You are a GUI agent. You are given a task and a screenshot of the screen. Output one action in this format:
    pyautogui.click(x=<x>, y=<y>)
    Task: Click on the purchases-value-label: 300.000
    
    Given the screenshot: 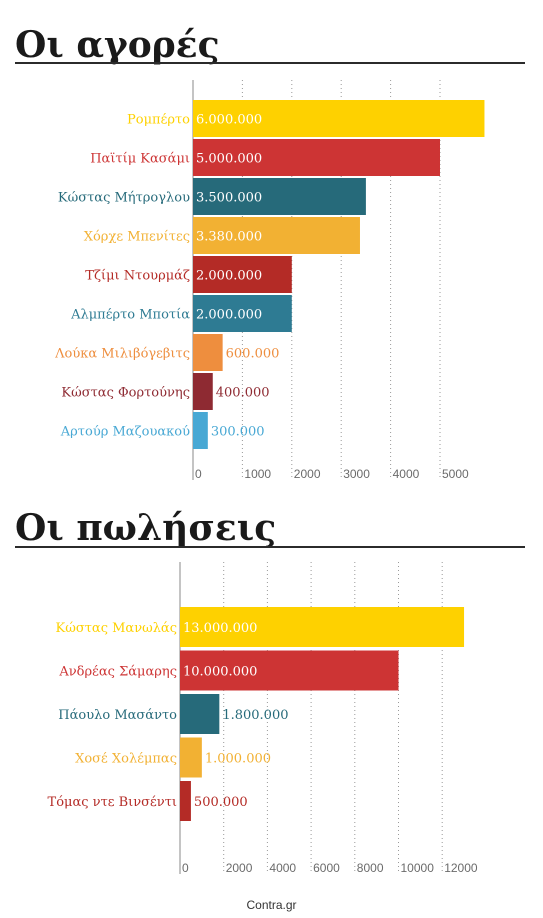 What is the action you would take?
    pyautogui.click(x=238, y=432)
    